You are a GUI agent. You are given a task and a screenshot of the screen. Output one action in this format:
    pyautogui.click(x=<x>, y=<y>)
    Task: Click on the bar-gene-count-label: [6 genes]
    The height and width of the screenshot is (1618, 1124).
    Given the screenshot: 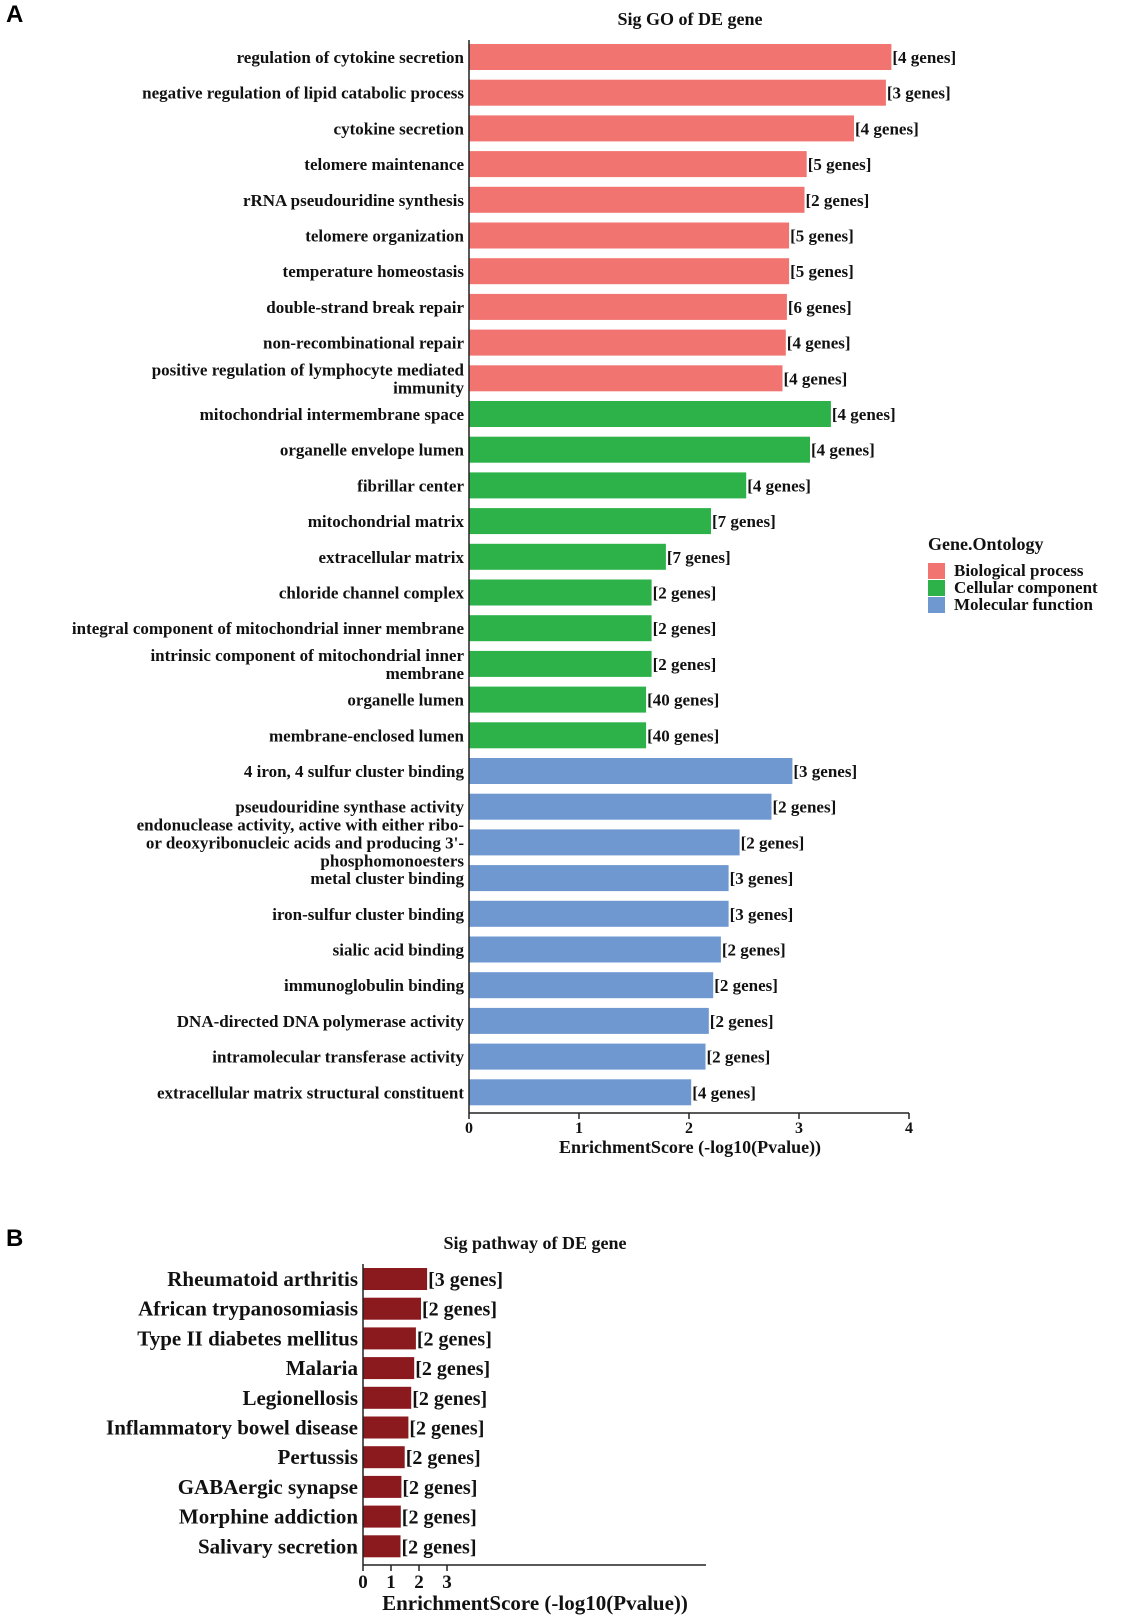 What is the action you would take?
    pyautogui.click(x=820, y=307)
    